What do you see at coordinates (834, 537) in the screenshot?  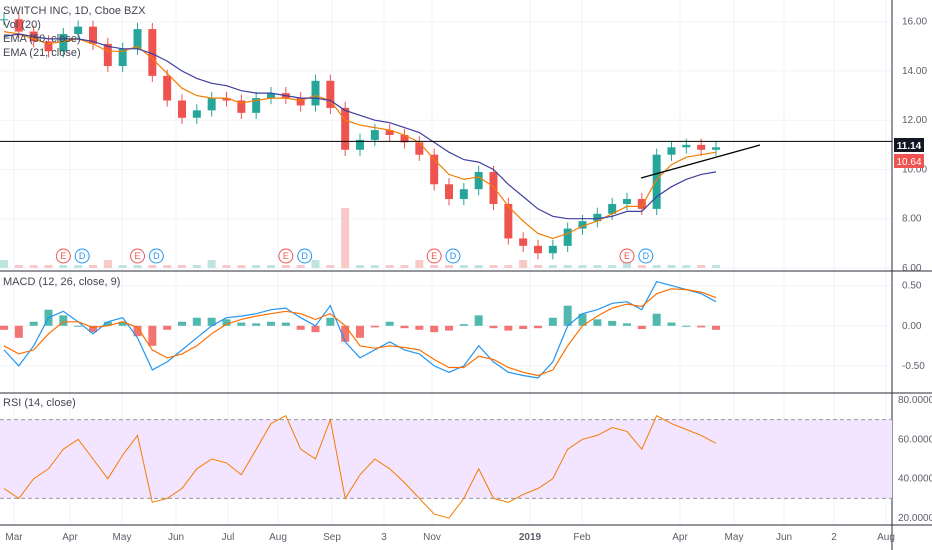 I see `x-tick-label: 2` at bounding box center [834, 537].